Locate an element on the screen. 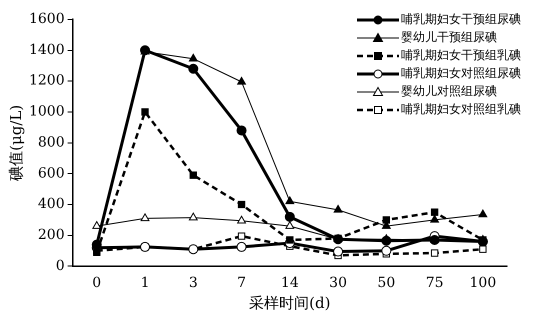  legend-label: 哺乳期妇女干预组乳碘 is located at coordinates (460, 55).